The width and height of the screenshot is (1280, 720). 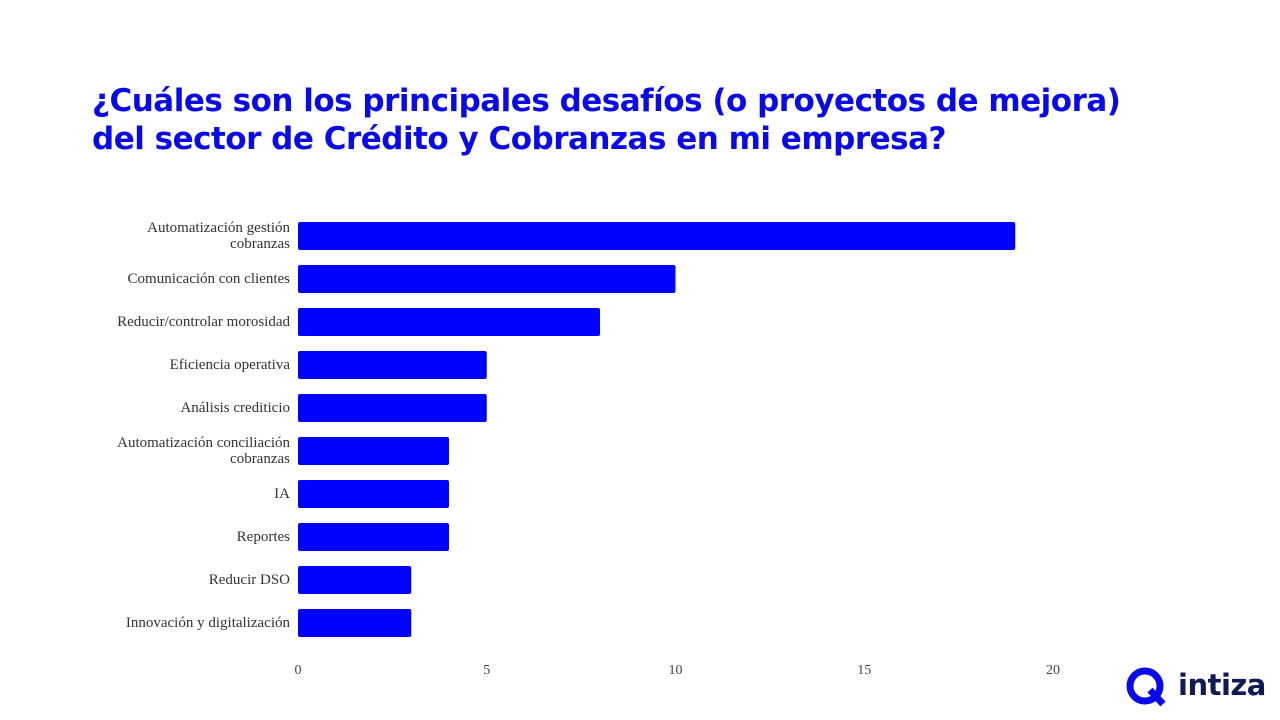 I want to click on y-tick-label: IA, so click(x=282, y=494).